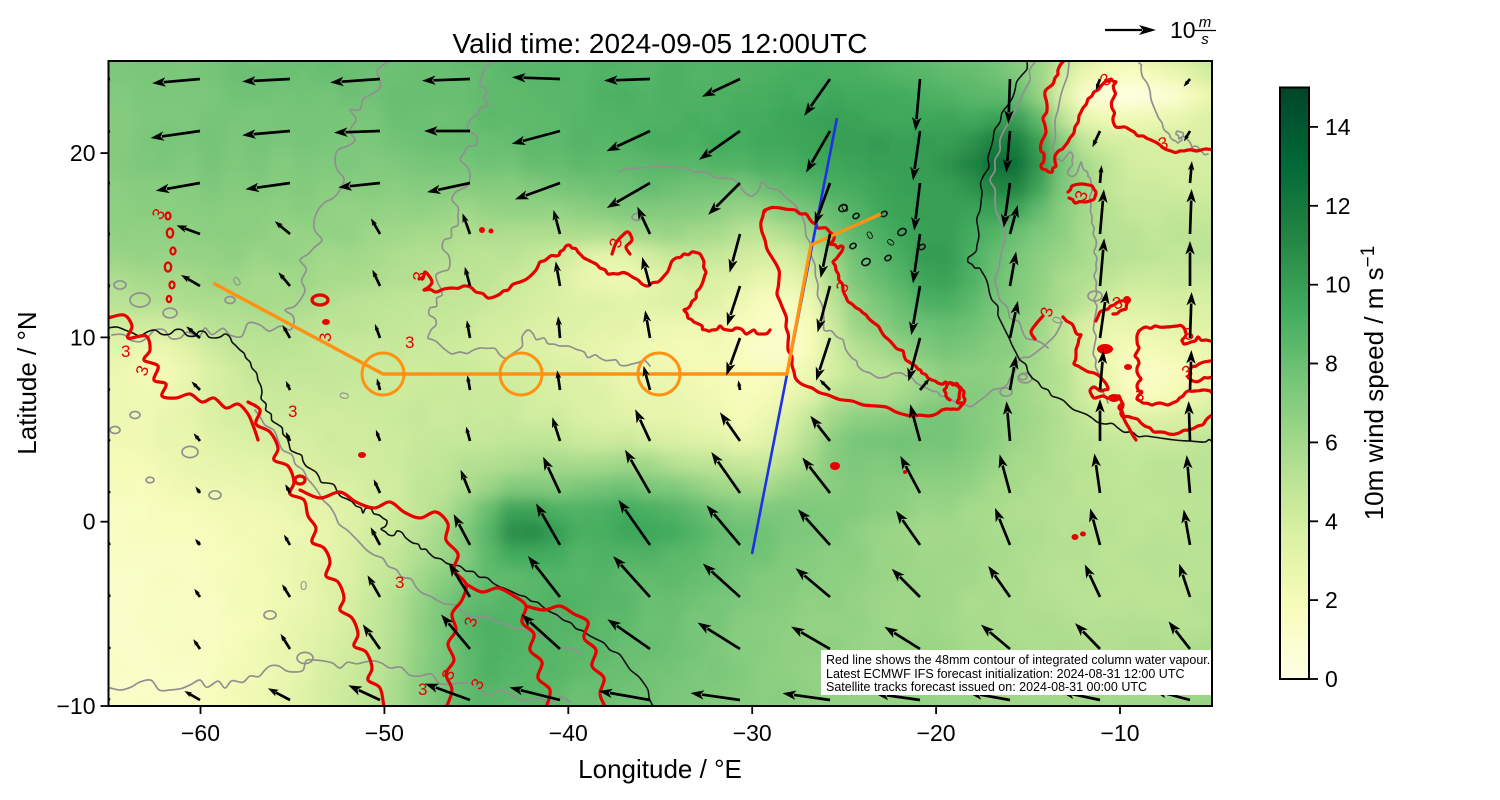 The height and width of the screenshot is (800, 1500). What do you see at coordinates (83, 153) in the screenshot?
I see `svg-text: 20` at bounding box center [83, 153].